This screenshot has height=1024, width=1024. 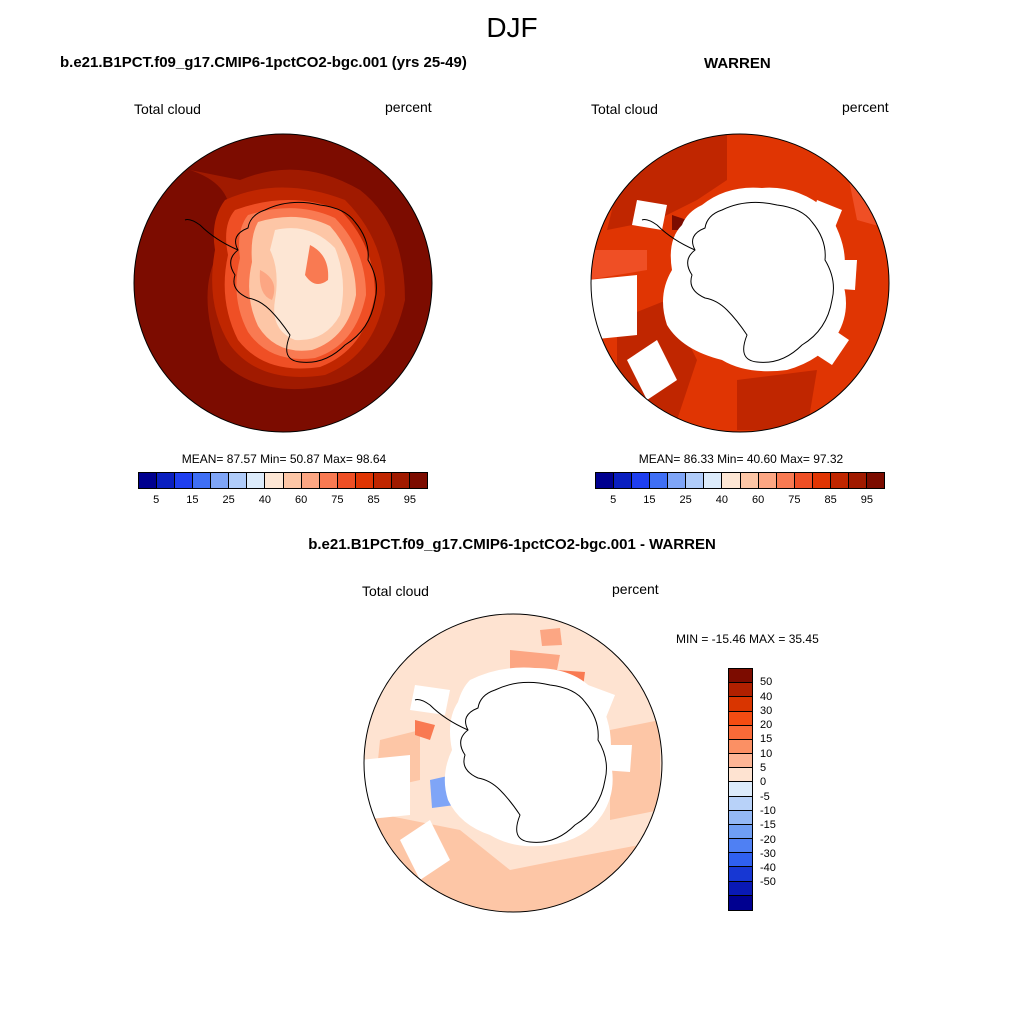 I want to click on colorbar-model-ticks: 5 15 25 40 60 75 85 95, so click(x=283, y=501).